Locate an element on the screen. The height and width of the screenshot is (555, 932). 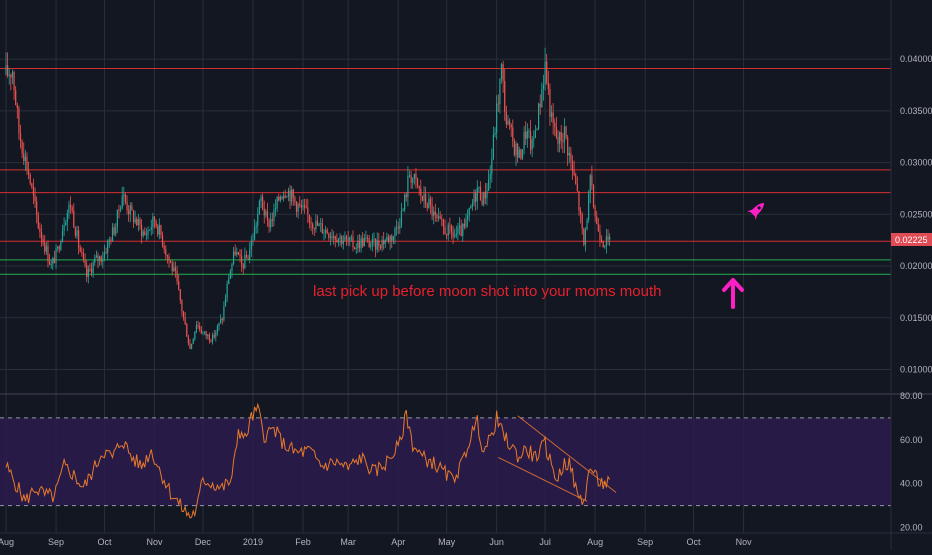
rsi-trendlines is located at coordinates (557, 458).